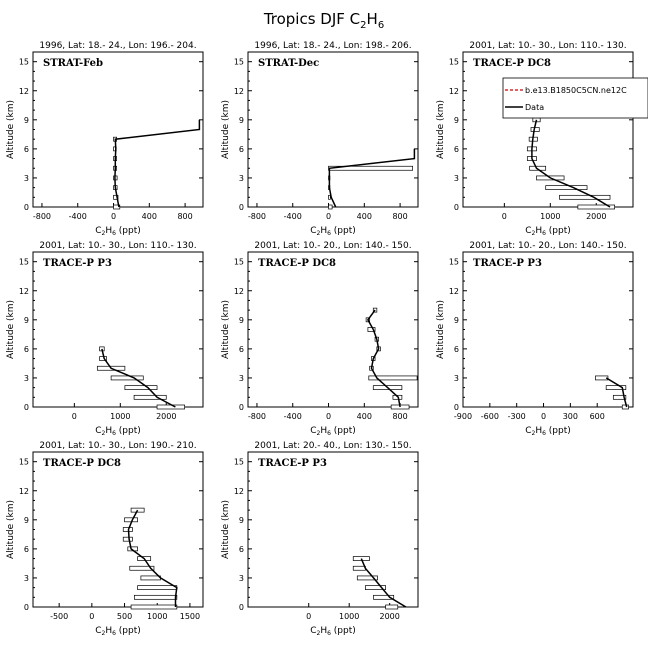 This screenshot has width=648, height=648. I want to click on panel-title: 2001, Lat: 10.- 30., Lon: 110.- 130., so click(547, 46).